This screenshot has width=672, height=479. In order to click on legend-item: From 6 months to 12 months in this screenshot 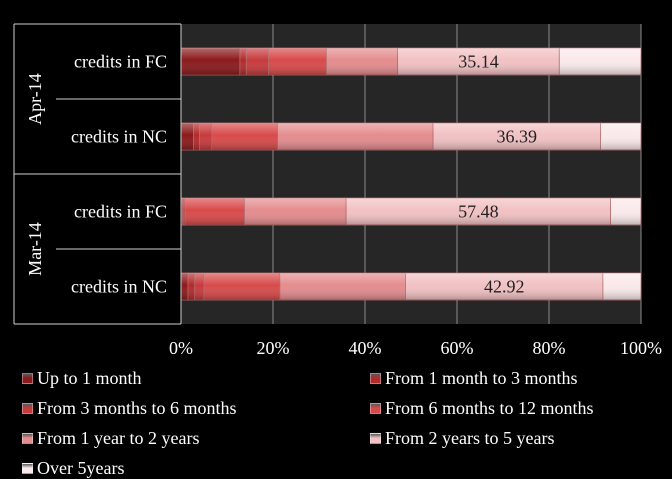, I will do `click(482, 408)`.